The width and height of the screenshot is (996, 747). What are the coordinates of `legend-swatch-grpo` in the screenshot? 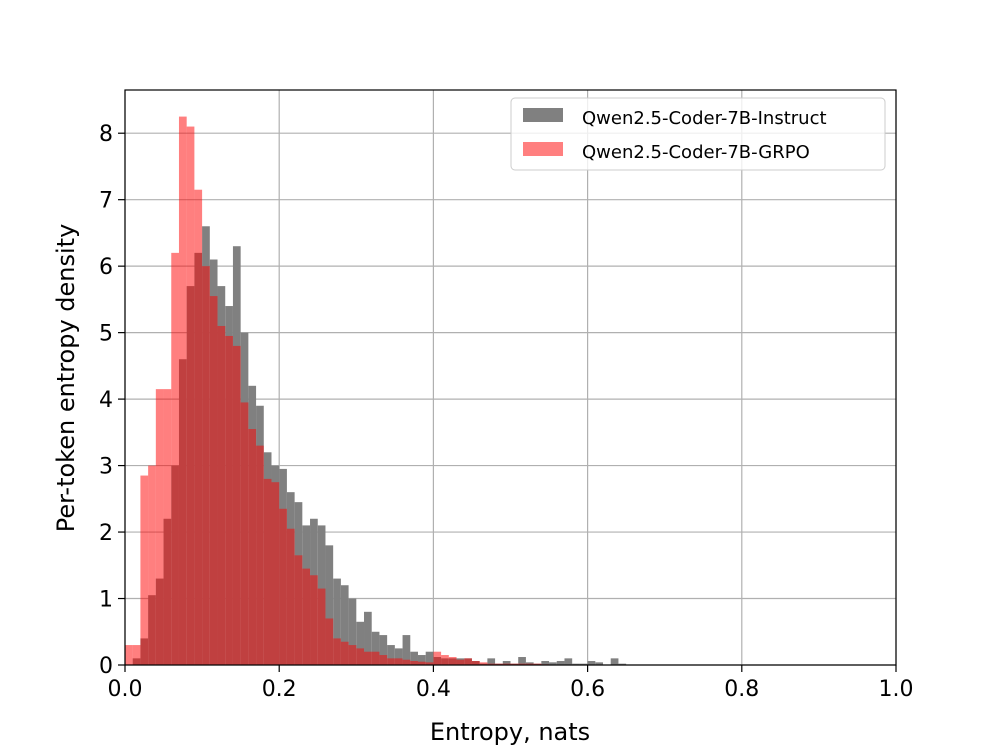 It's located at (543, 149).